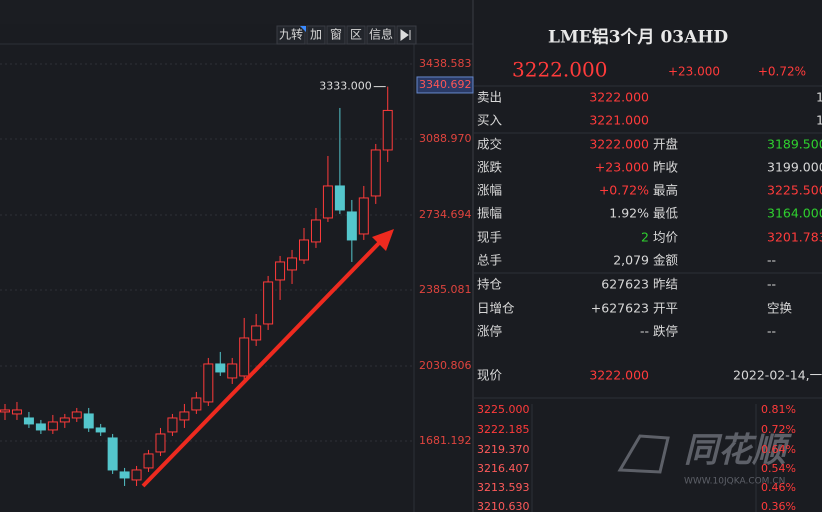  What do you see at coordinates (645, 237) in the screenshot?
I see `row-value: 2` at bounding box center [645, 237].